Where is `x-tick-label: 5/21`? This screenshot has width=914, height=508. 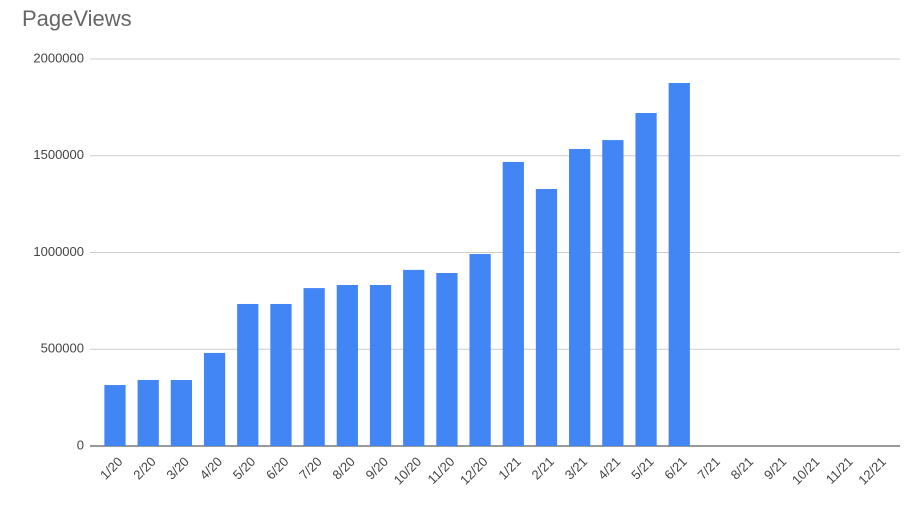
x-tick-label: 5/21 is located at coordinates (642, 468).